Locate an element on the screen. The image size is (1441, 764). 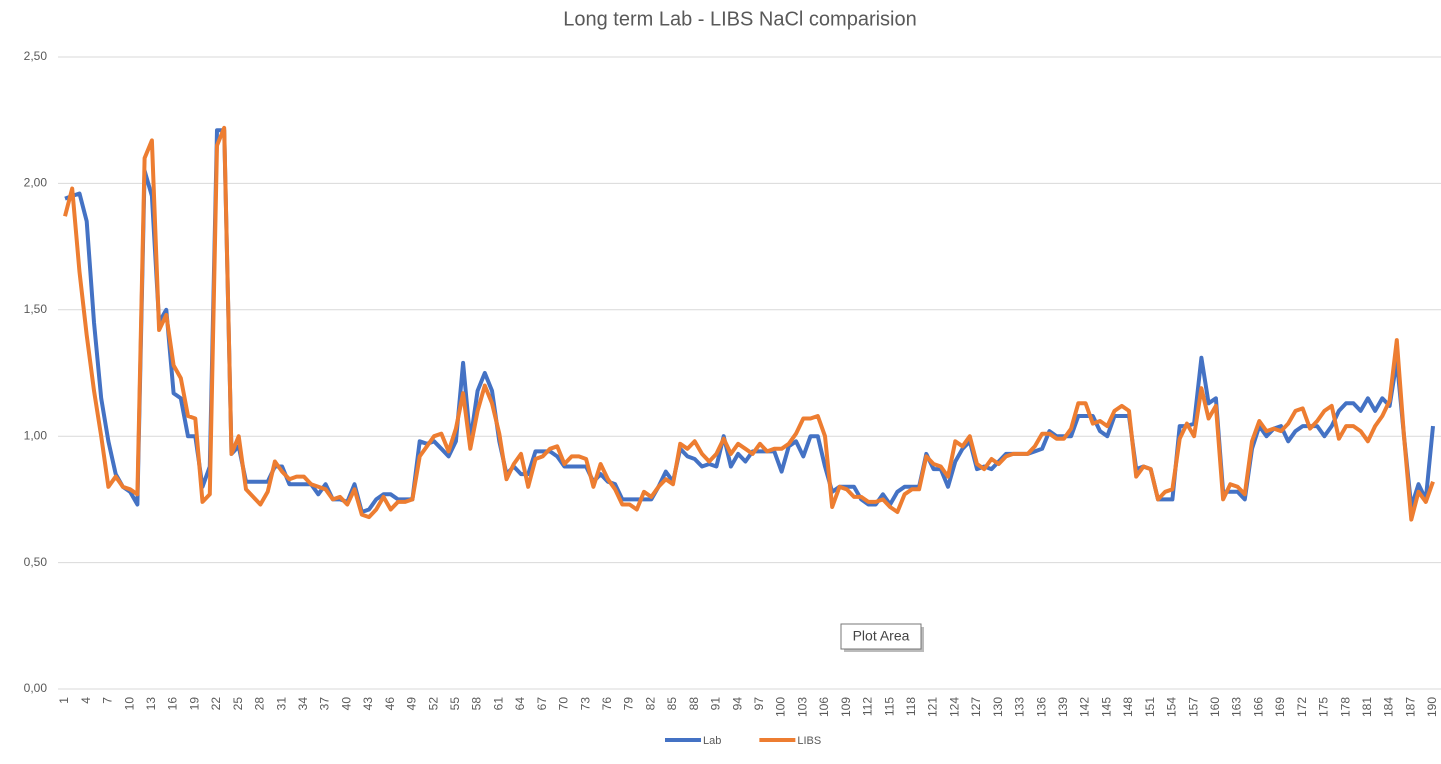
x-tick-label: 28 is located at coordinates (260, 704).